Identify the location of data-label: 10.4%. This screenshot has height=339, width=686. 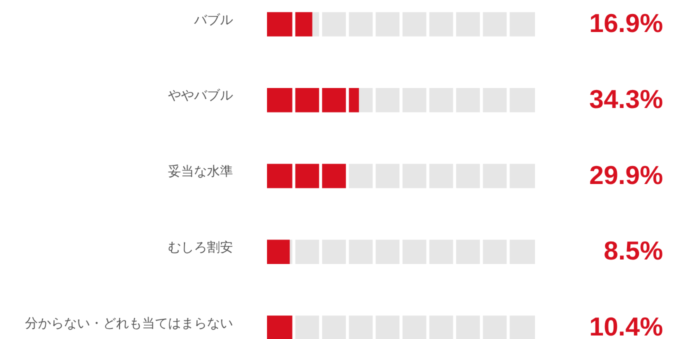
(626, 325).